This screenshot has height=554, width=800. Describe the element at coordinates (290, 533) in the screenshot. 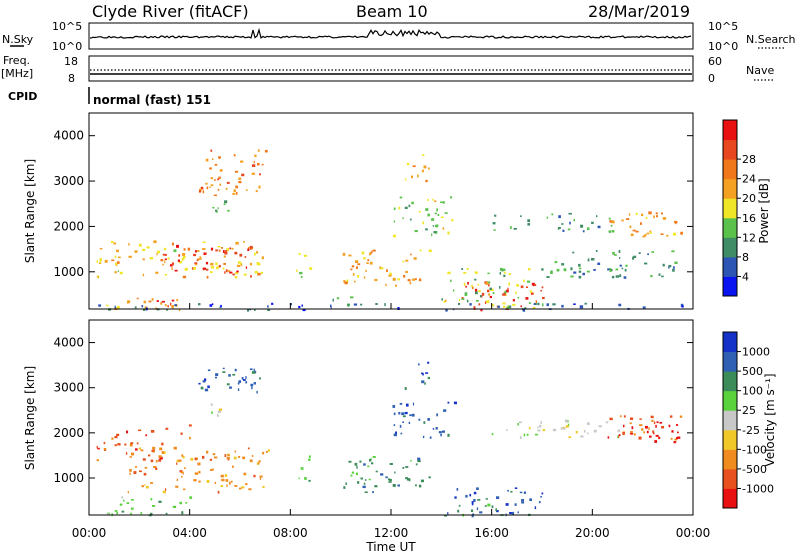

I see `x-tick-label: 08:00` at that location.